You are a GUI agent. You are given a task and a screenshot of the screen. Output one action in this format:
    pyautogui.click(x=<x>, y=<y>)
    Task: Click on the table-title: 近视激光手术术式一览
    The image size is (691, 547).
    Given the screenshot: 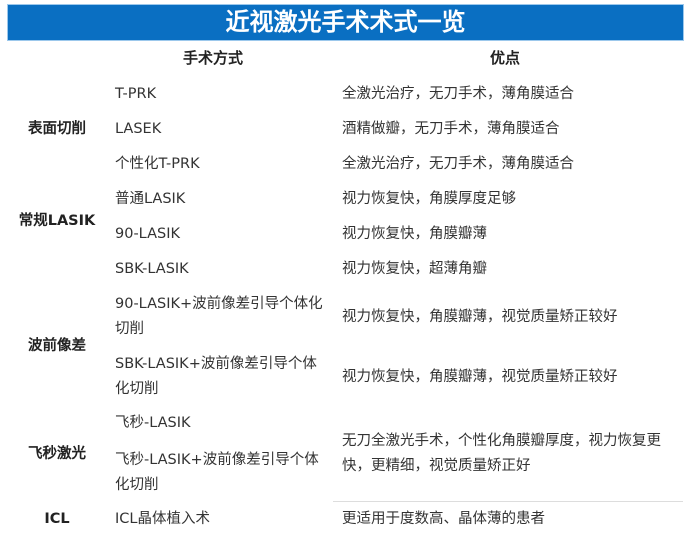 What is the action you would take?
    pyautogui.click(x=345, y=22)
    